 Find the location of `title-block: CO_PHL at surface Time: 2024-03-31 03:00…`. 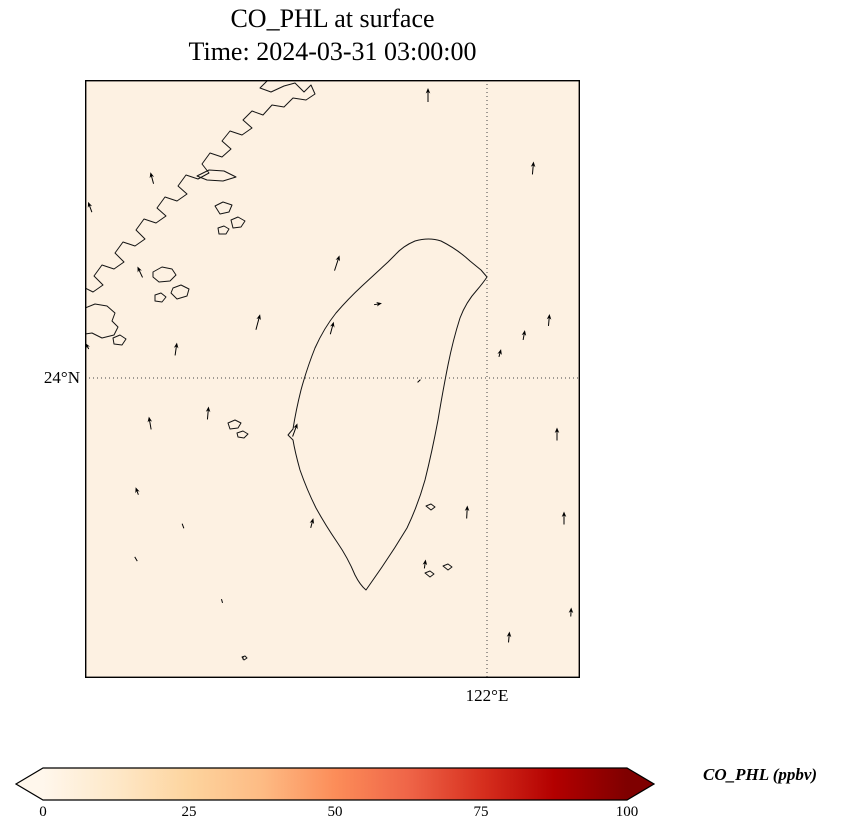

title-block: CO_PHL at surface Time: 2024-03-31 03:00… is located at coordinates (332, 35).